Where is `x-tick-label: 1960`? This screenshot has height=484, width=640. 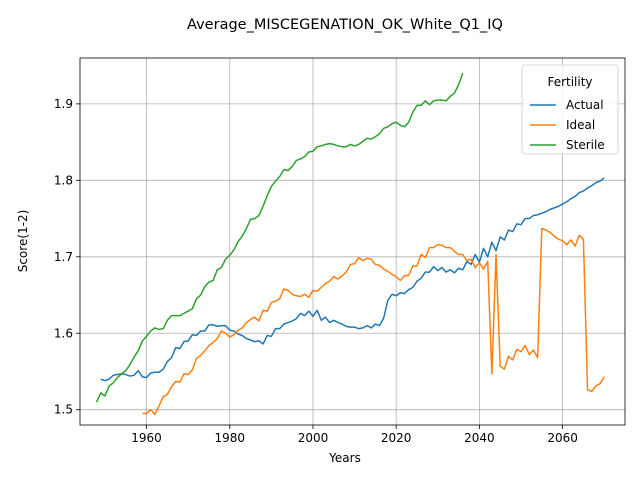 x-tick-label: 1960 is located at coordinates (146, 438).